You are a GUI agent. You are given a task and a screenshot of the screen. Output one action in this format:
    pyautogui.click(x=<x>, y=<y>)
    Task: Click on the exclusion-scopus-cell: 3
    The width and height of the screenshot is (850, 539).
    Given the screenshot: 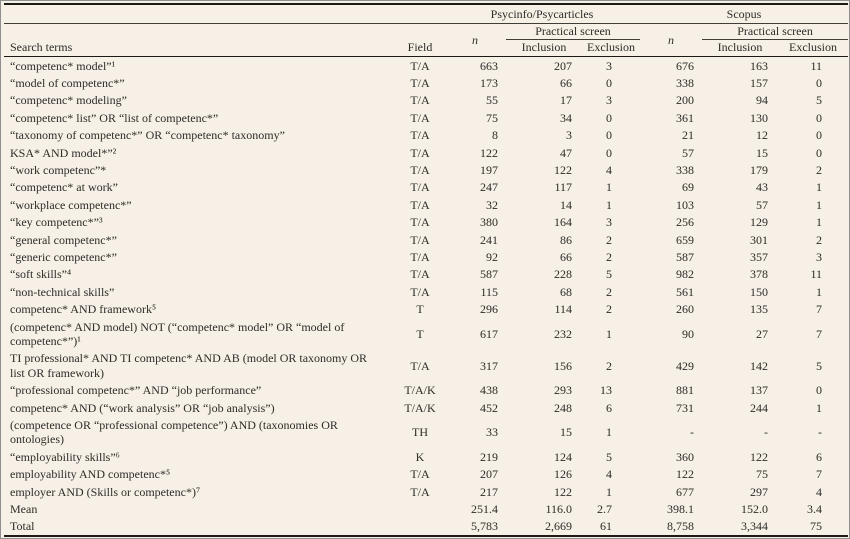 What is the action you would take?
    pyautogui.click(x=819, y=256)
    